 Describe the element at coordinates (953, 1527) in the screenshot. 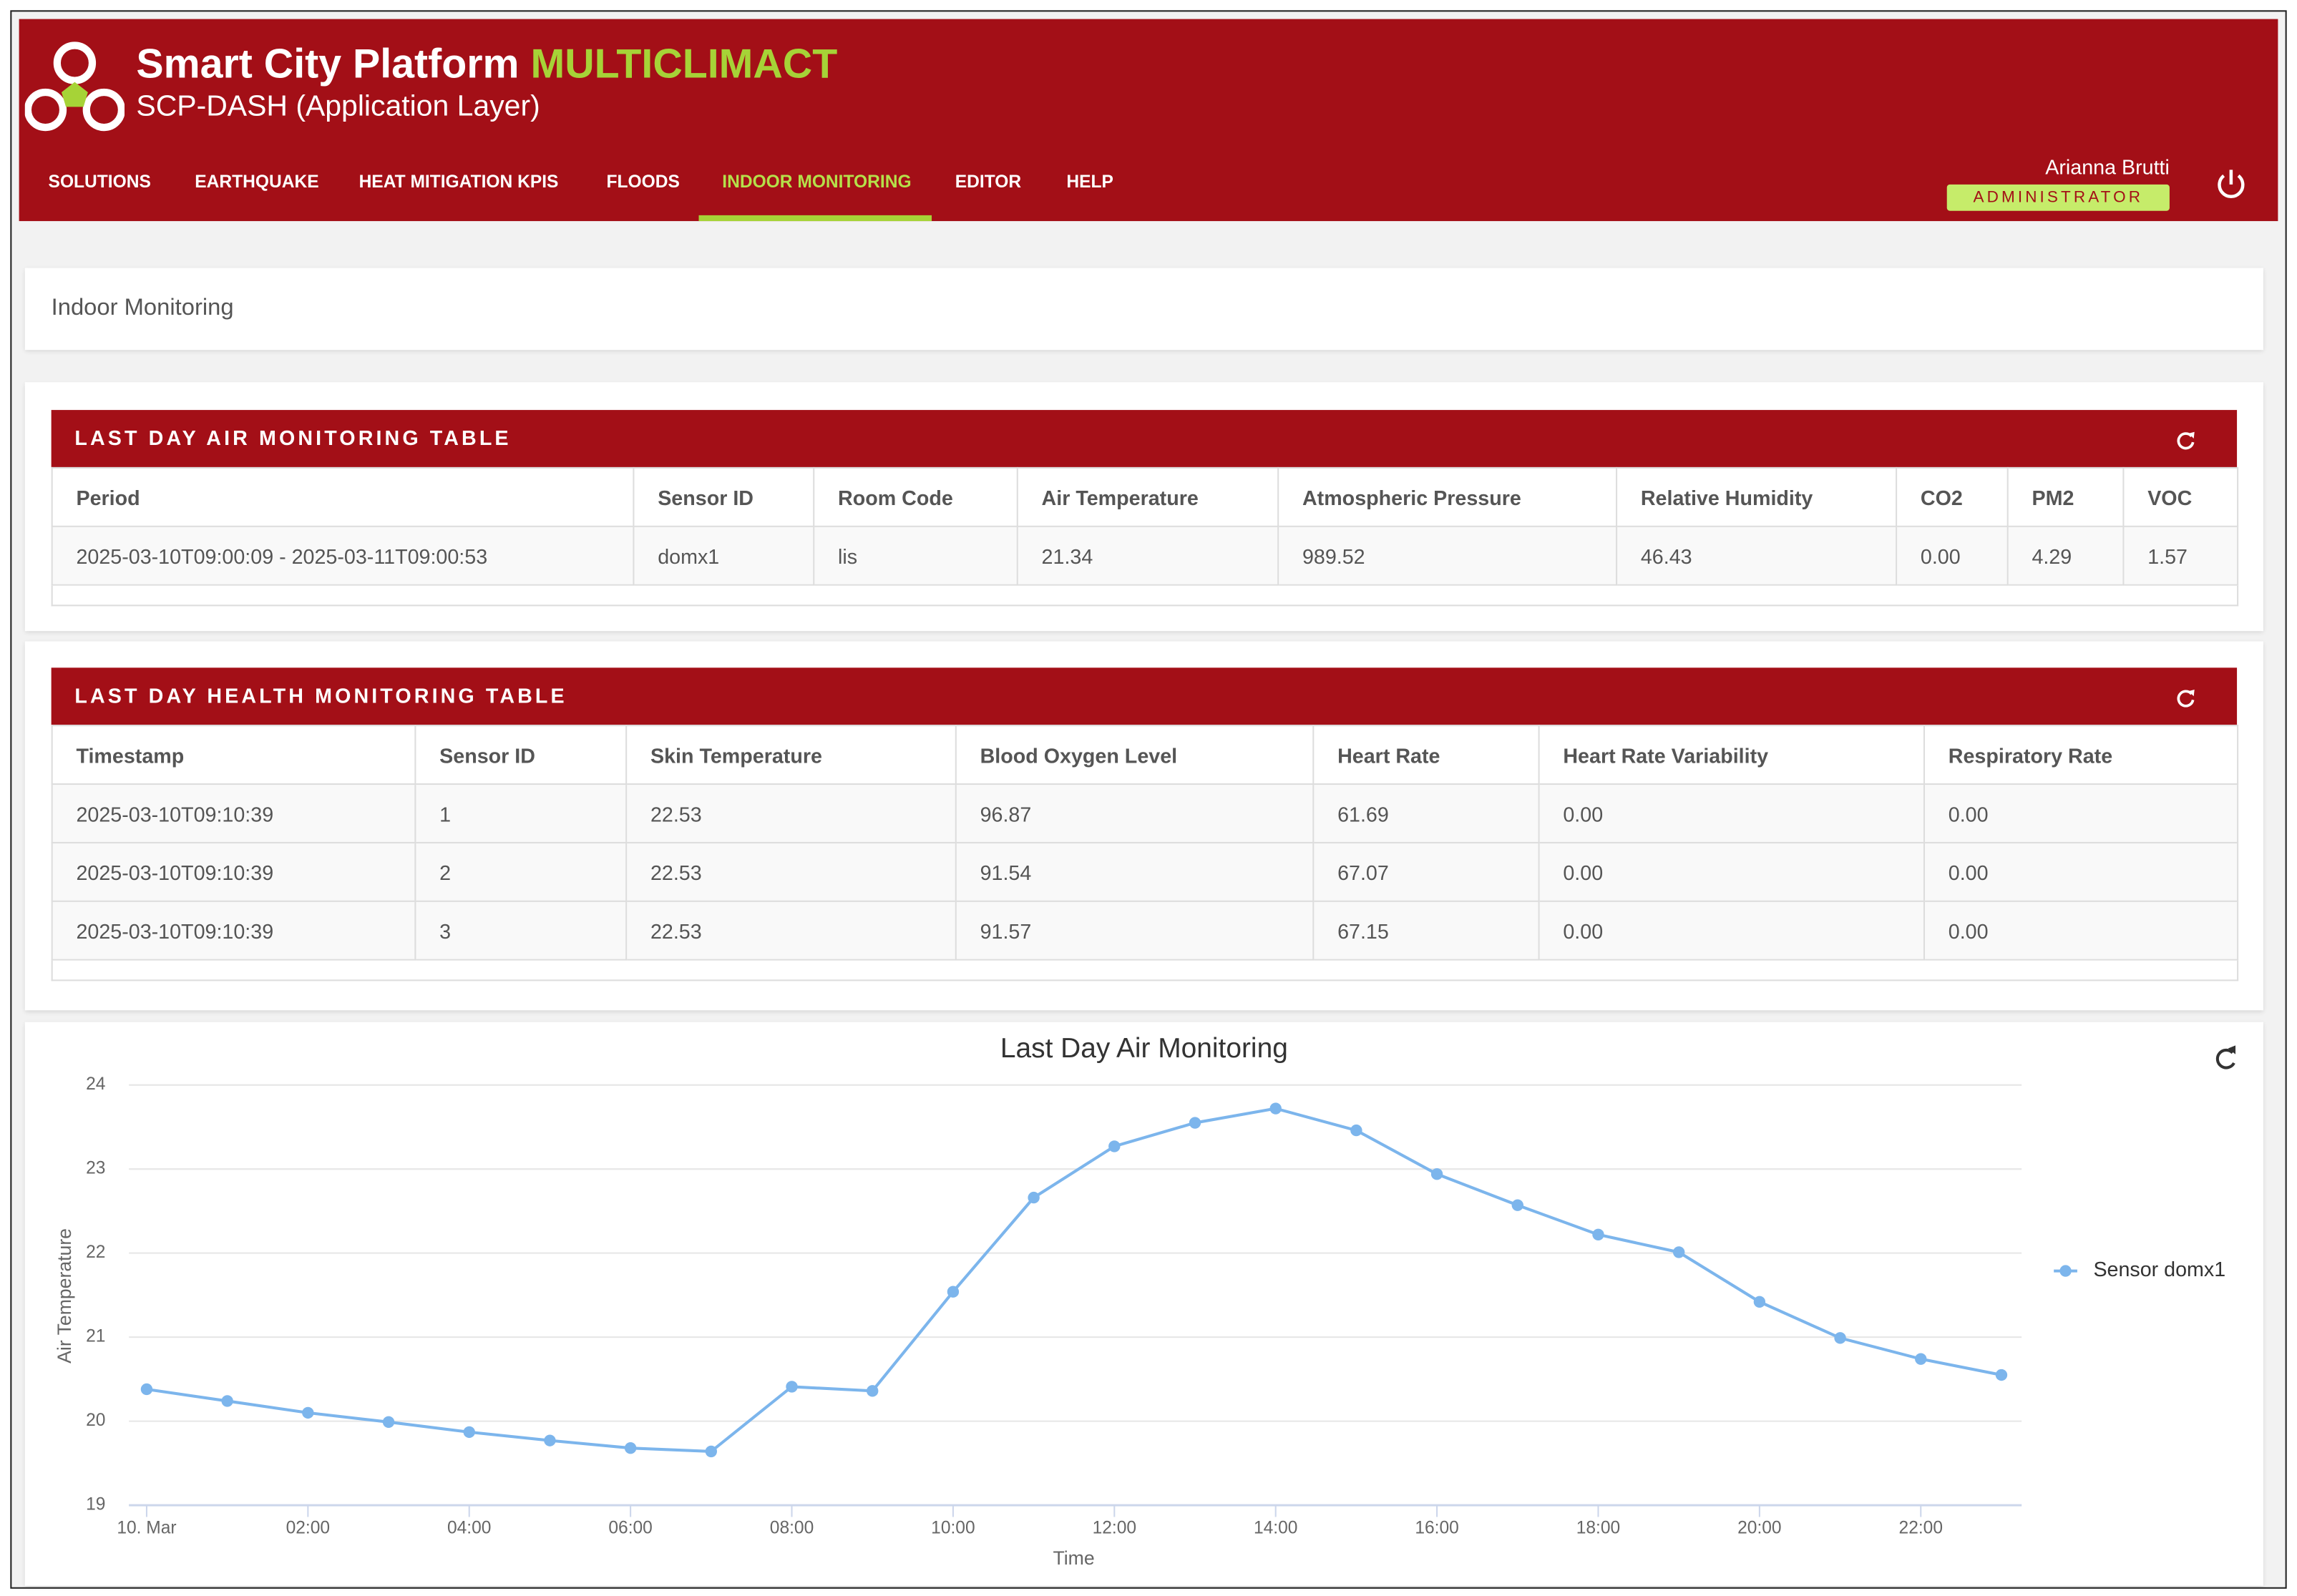

I see `x-tick-label: 10:00` at that location.